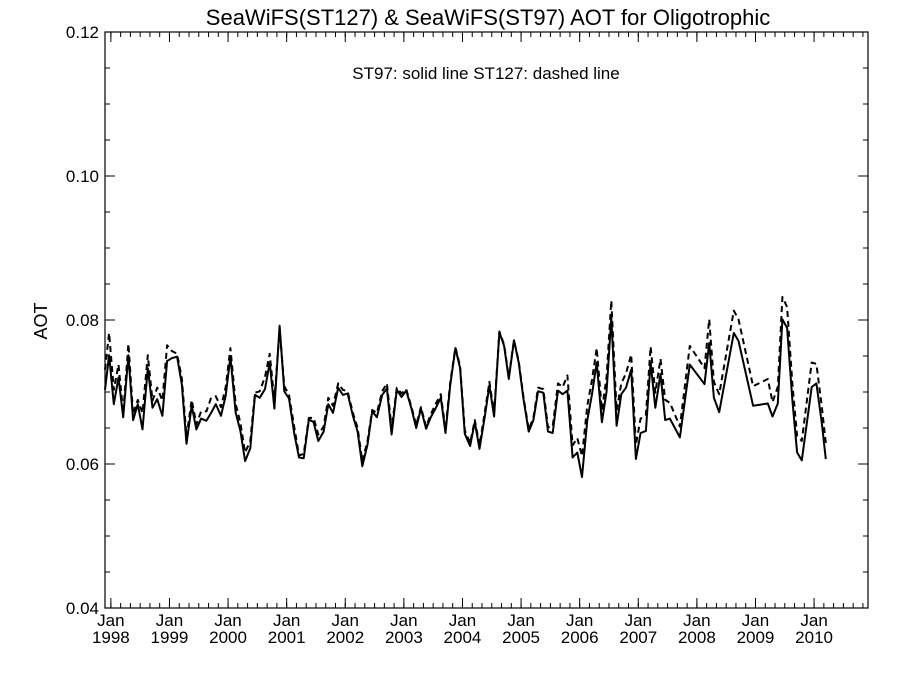 This screenshot has height=675, width=900. Describe the element at coordinates (82, 608) in the screenshot. I see `y-tick-label: 0.04` at that location.